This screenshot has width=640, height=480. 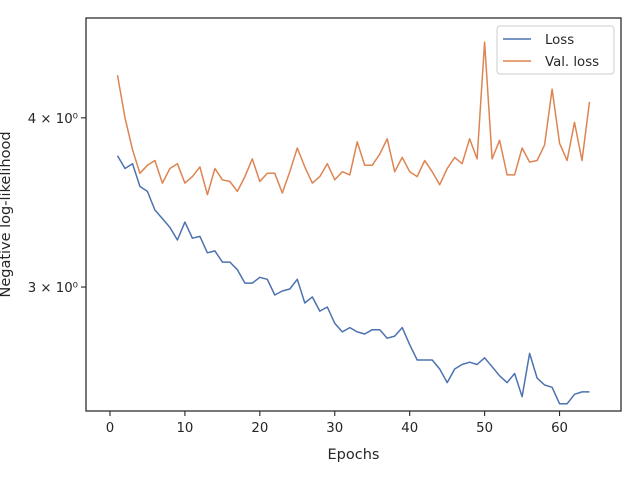 I want to click on legend-label-loss: Loss, so click(x=559, y=40).